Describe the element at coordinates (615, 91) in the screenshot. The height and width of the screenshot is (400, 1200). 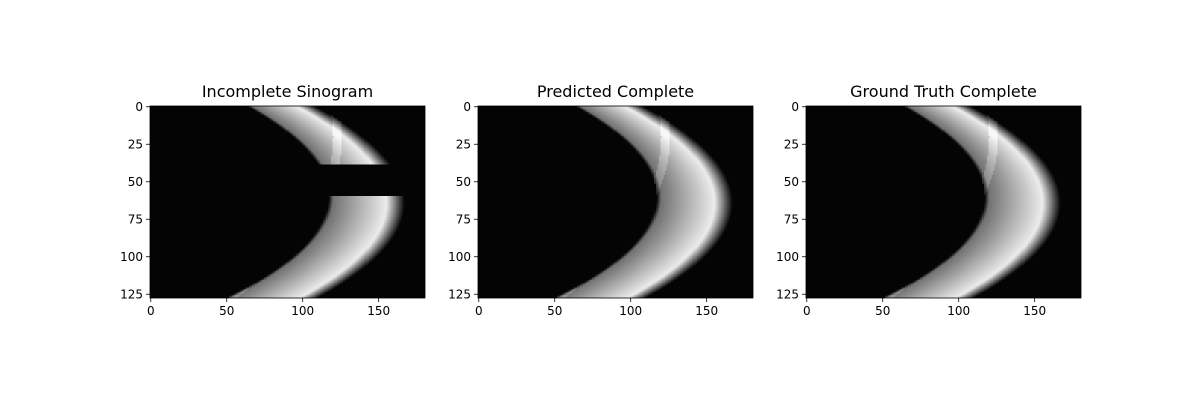
I see `chart-title: Predicted Complete` at that location.